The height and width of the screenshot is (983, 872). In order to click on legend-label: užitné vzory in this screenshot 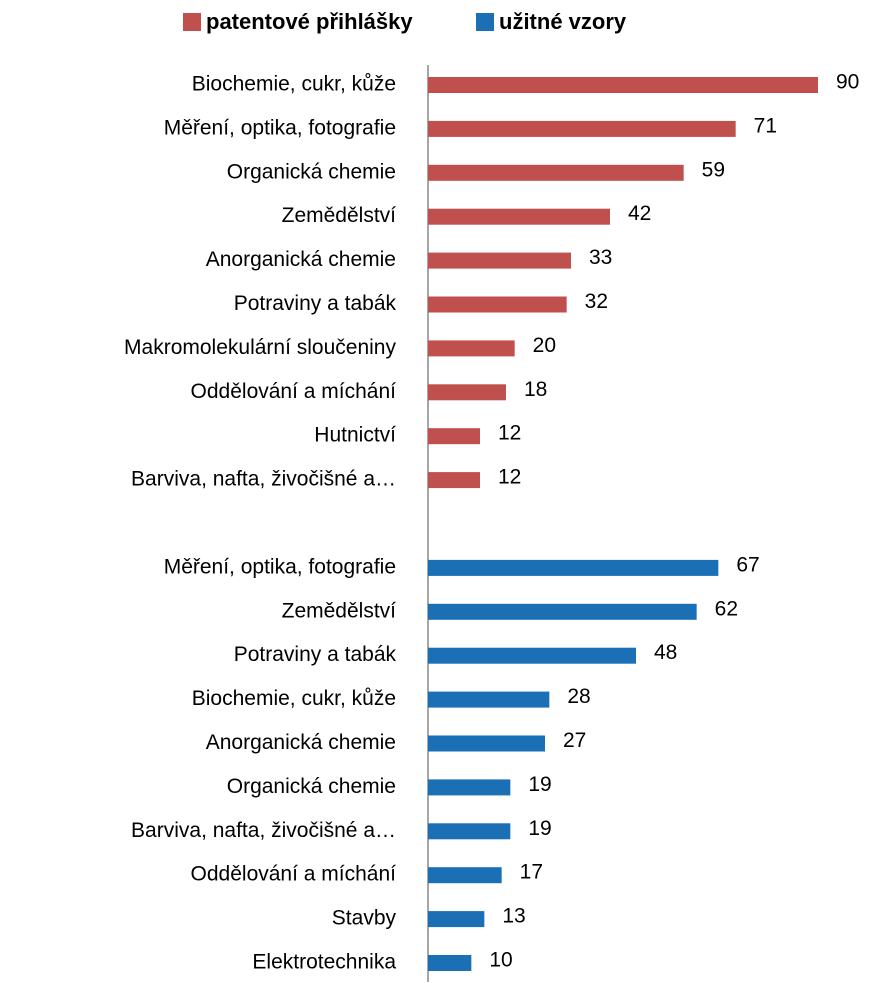, I will do `click(563, 21)`.